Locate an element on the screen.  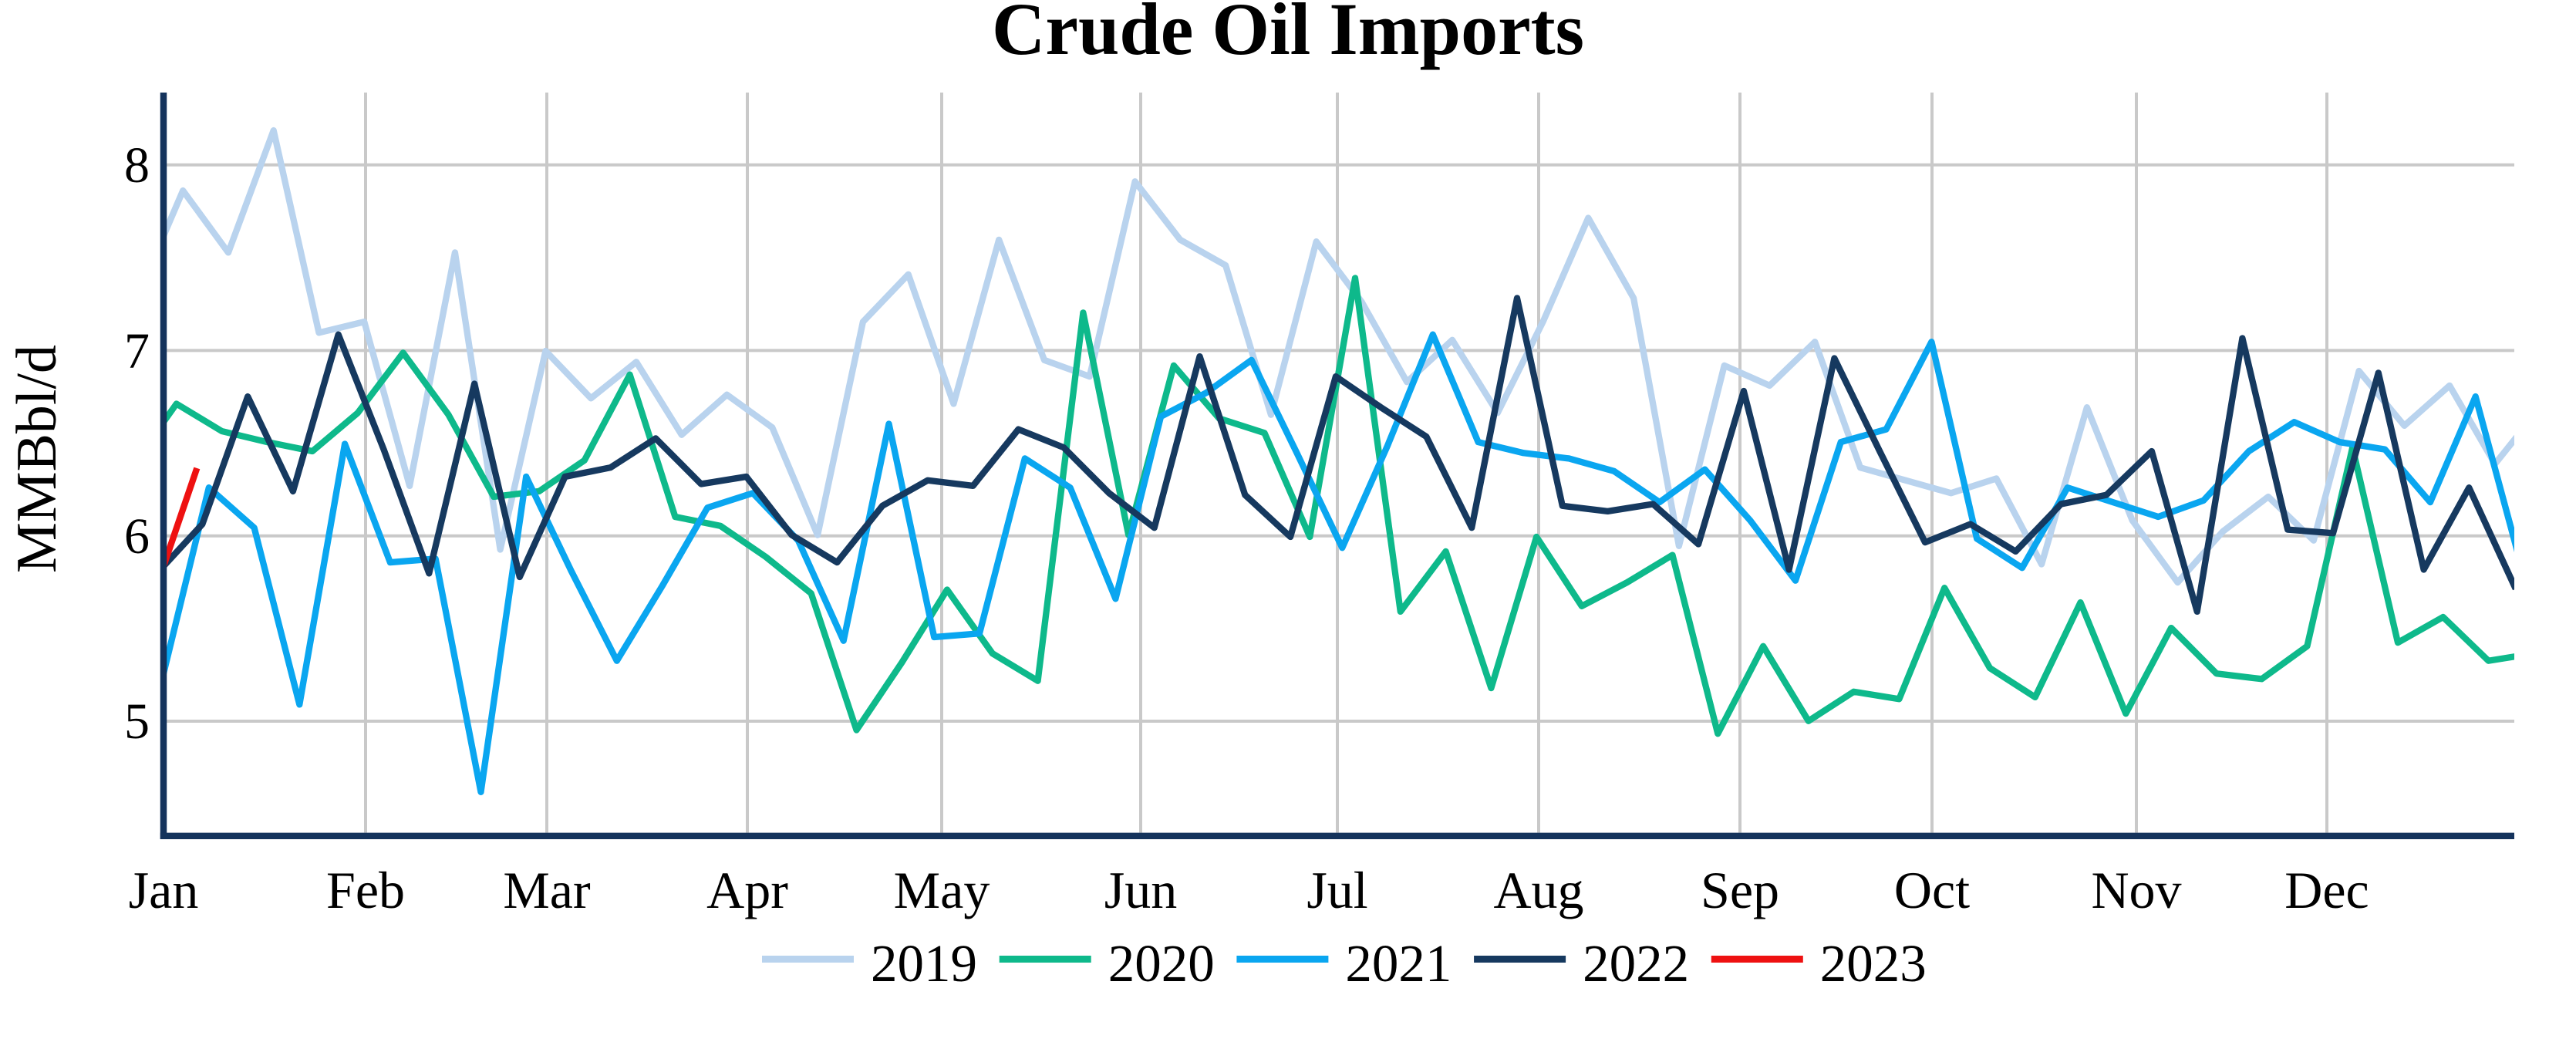
svg-text: 2021 is located at coordinates (1398, 964).